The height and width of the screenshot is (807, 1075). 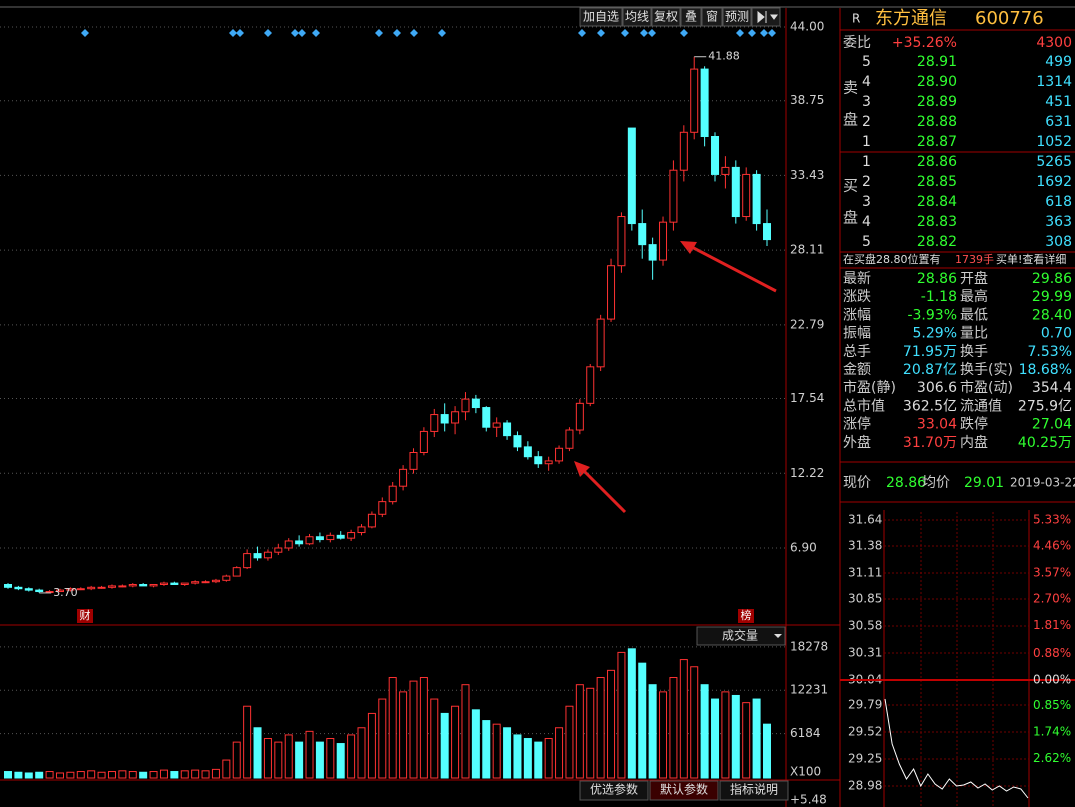 I want to click on volume-footer: +5.48, so click(x=808, y=800).